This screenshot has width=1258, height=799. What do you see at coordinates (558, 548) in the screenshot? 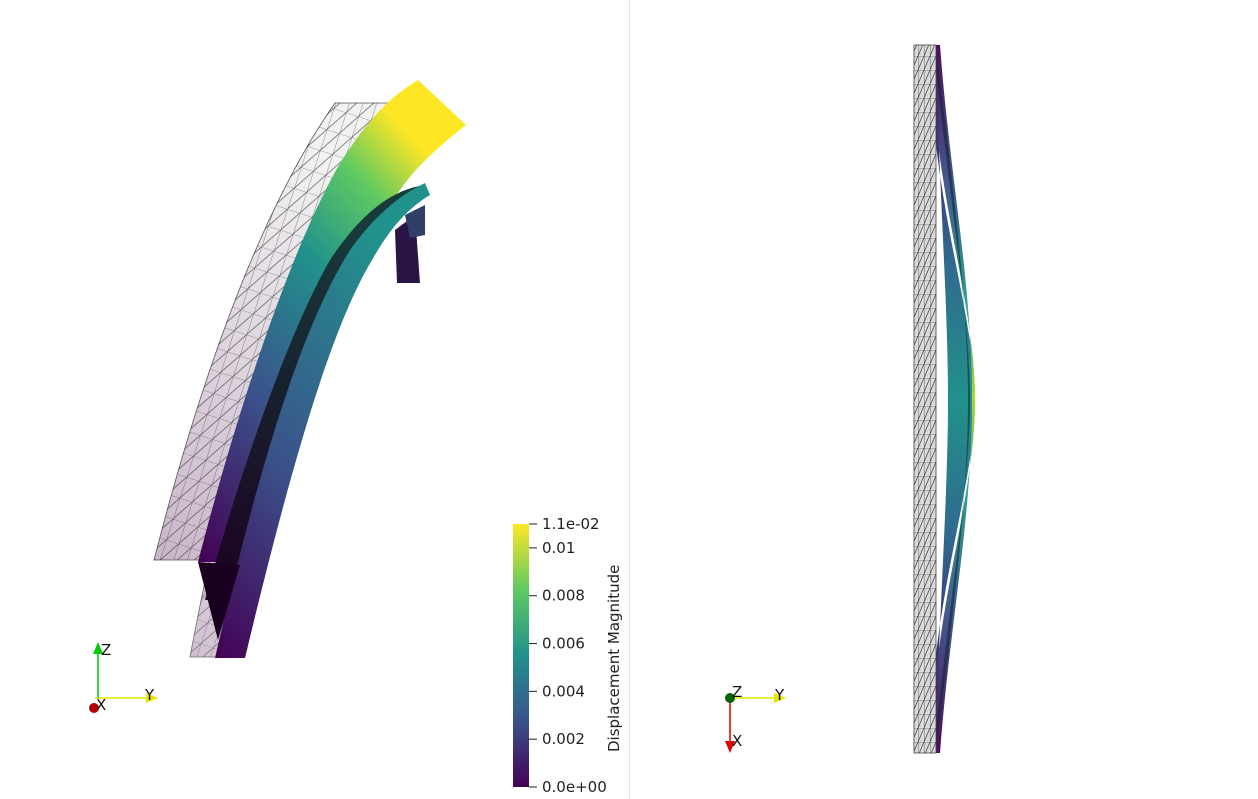
I see `colorbar-tick-label: 0.01` at bounding box center [558, 548].